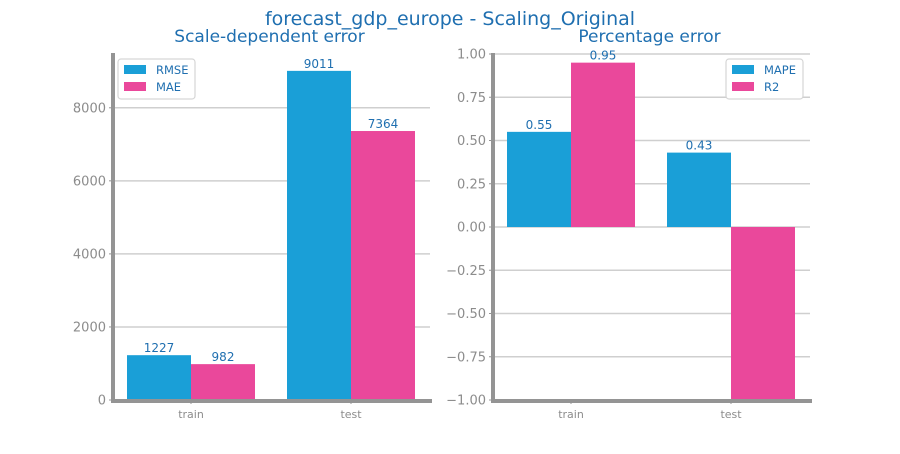 Image resolution: width=900 pixels, height=454 pixels. What do you see at coordinates (89, 181) in the screenshot?
I see `y-tick-label: 6000` at bounding box center [89, 181].